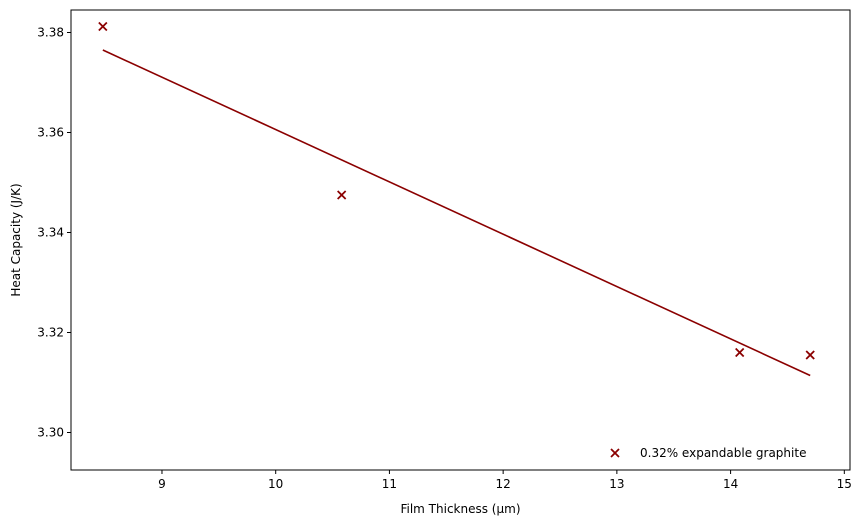  What do you see at coordinates (50, 333) in the screenshot?
I see `y-tick-label: 3.32` at bounding box center [50, 333].